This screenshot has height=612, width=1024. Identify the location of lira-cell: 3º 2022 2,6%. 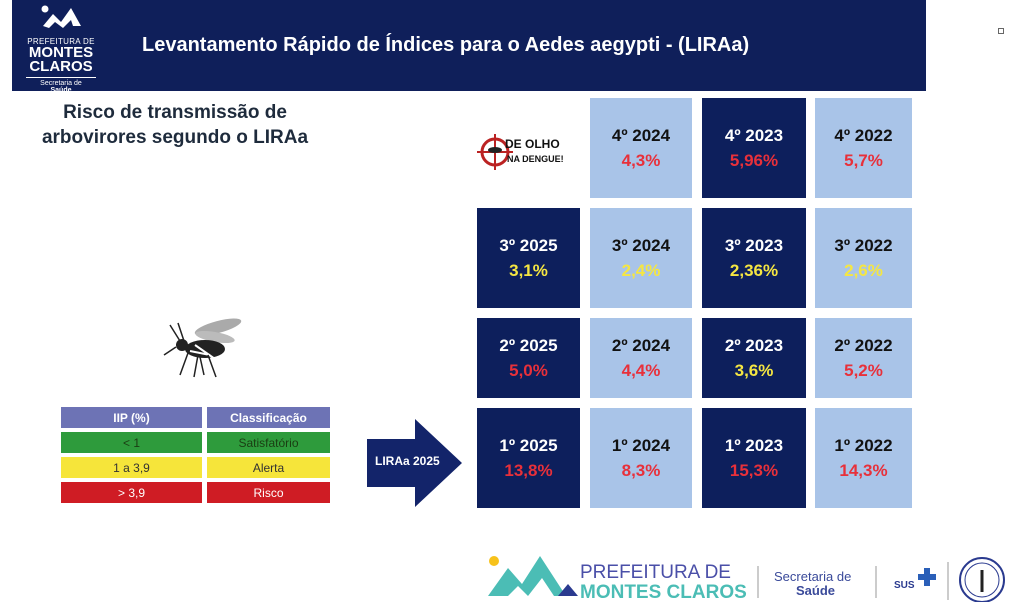
(863, 258).